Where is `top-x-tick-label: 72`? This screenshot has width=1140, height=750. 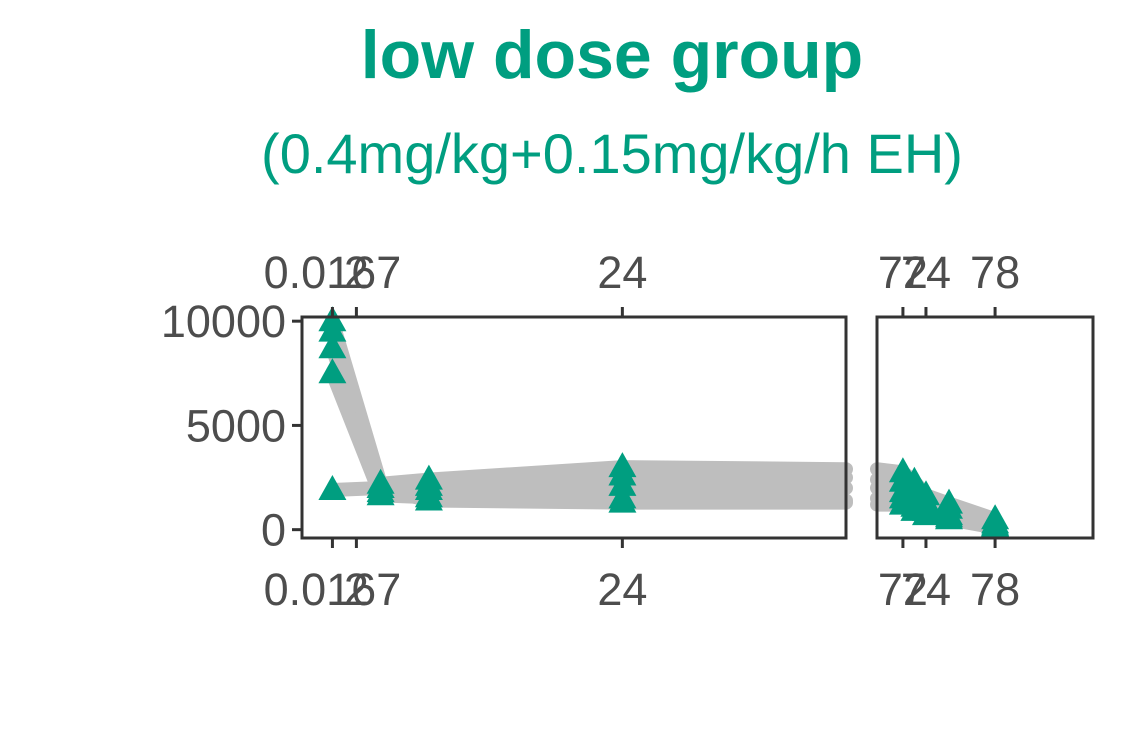 top-x-tick-label: 72 is located at coordinates (903, 272).